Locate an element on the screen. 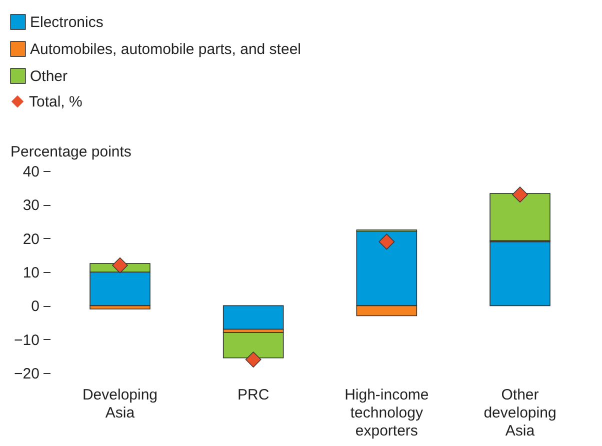  x-tick-label: Other developing Asia is located at coordinates (520, 413).